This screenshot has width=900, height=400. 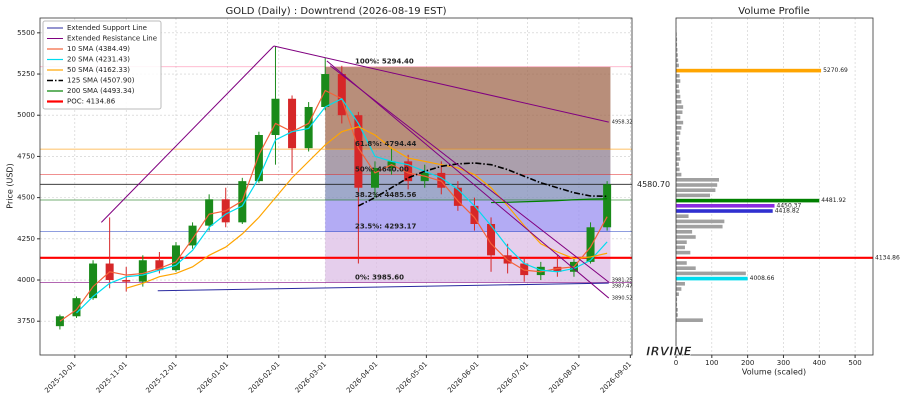 I want to click on legend-label: Extended Support Line, so click(x=107, y=28).